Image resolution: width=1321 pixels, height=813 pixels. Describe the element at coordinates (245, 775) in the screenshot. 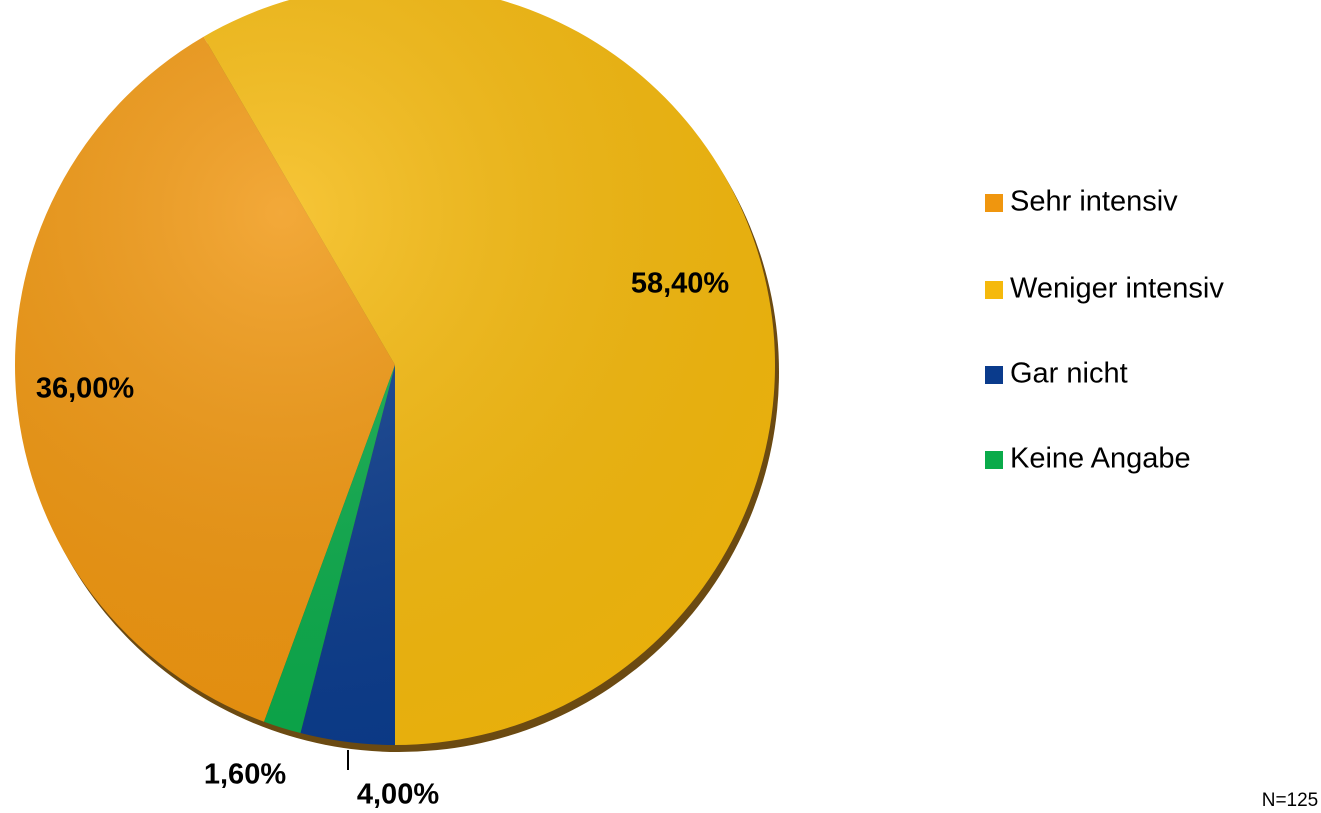

I see `data-label: 1,60%` at that location.